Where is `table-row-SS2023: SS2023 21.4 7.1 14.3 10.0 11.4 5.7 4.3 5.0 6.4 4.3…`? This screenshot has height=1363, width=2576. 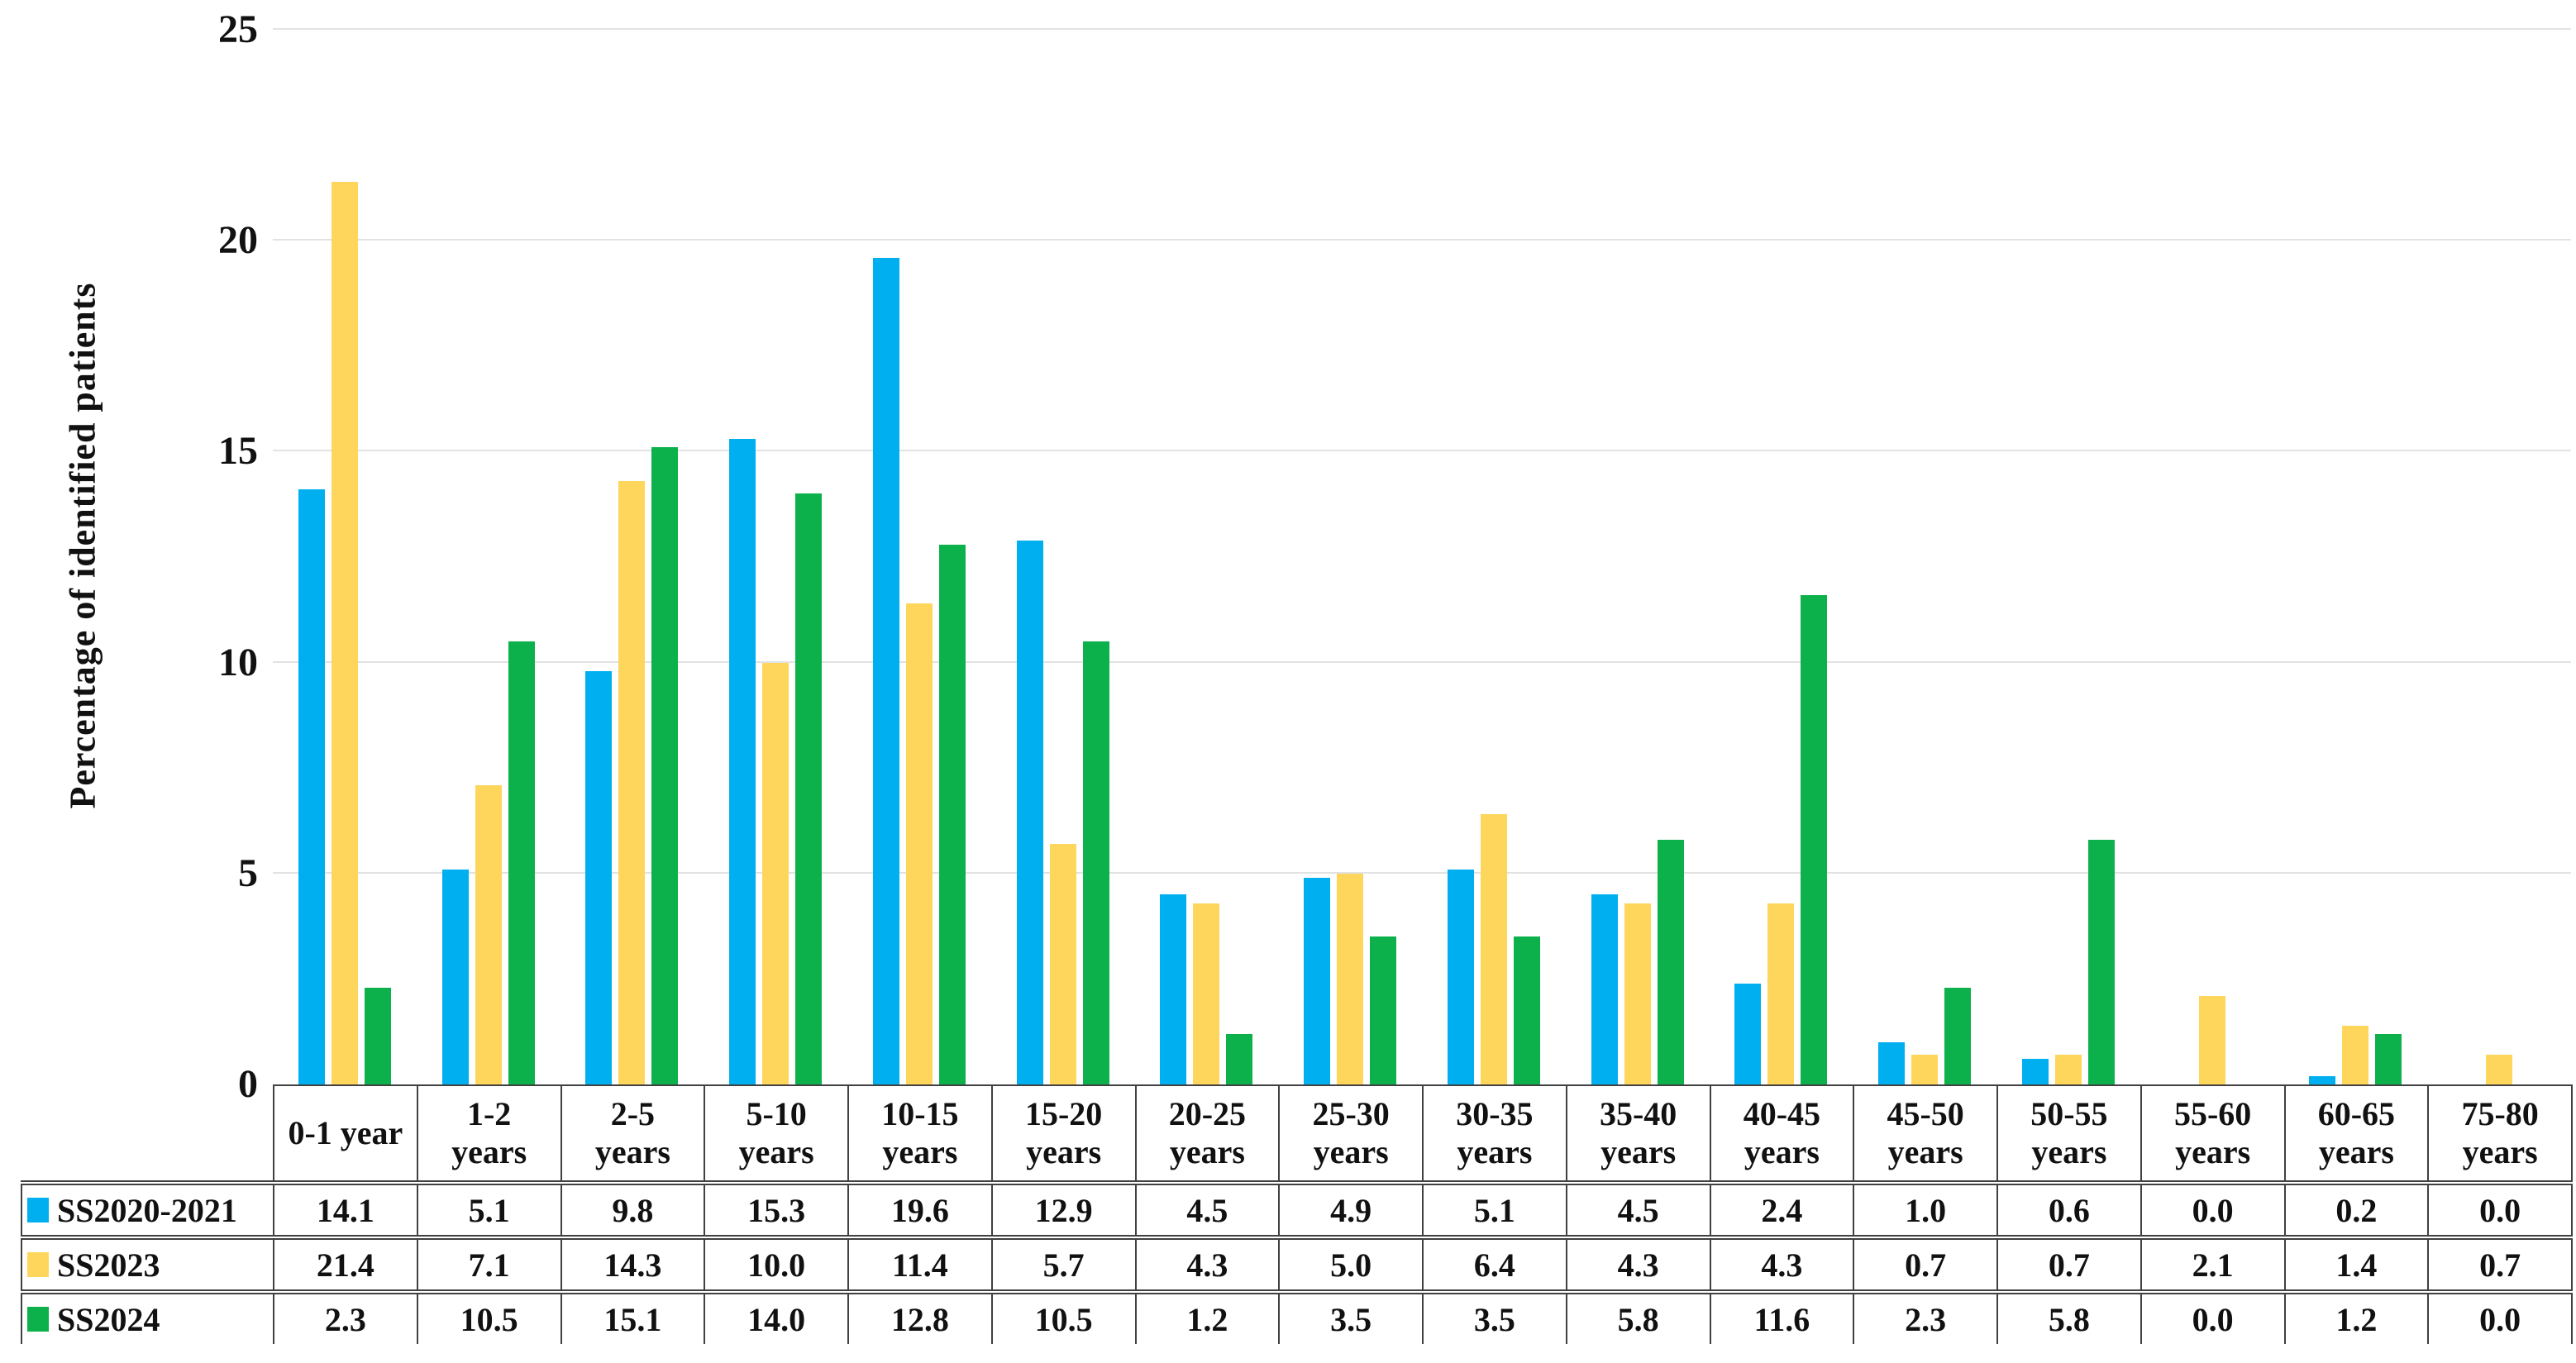
table-row-SS2023: SS2023 21.4 7.1 14.3 10.0 11.4 5.7 4.3 5.0 6.4 4.3… is located at coordinates (1297, 1264).